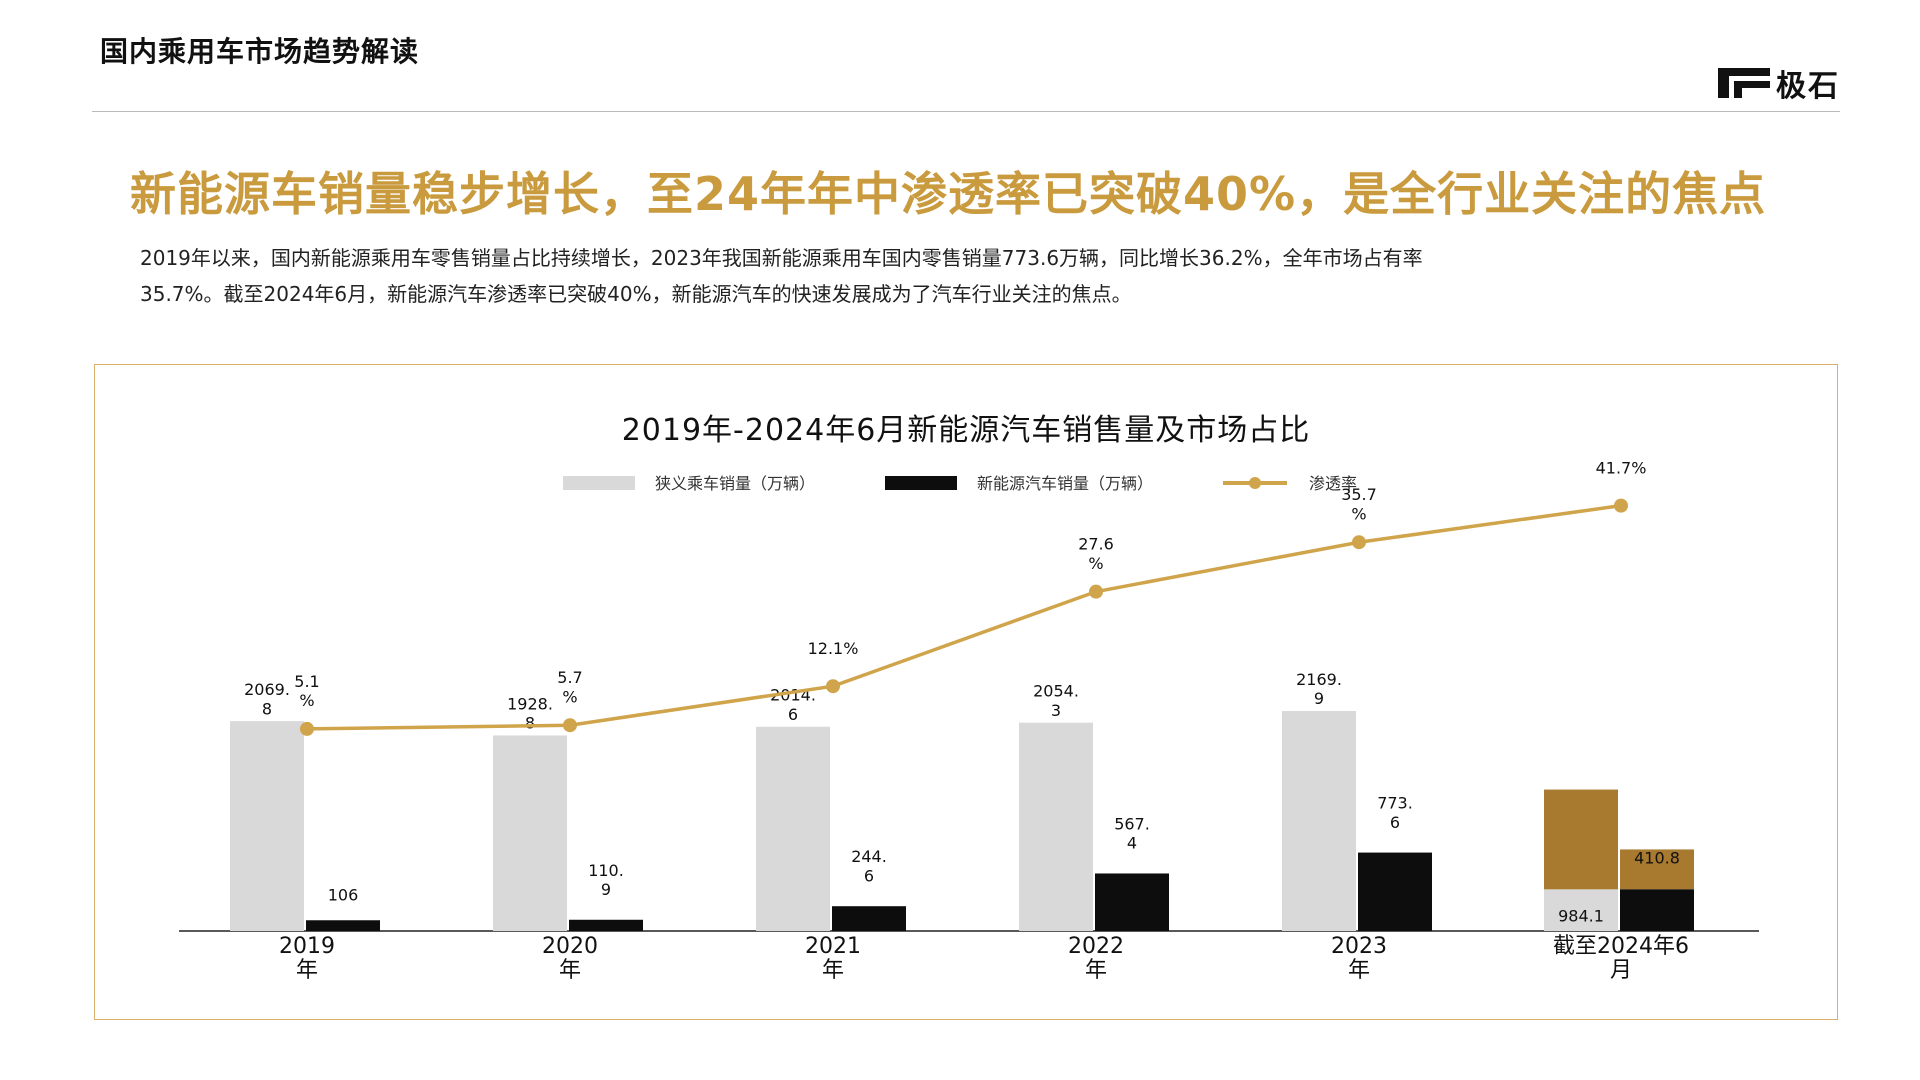 This screenshot has width=1920, height=1080. Describe the element at coordinates (1056, 701) in the screenshot. I see `narrow-sales-label-3: 2054. 3` at that location.